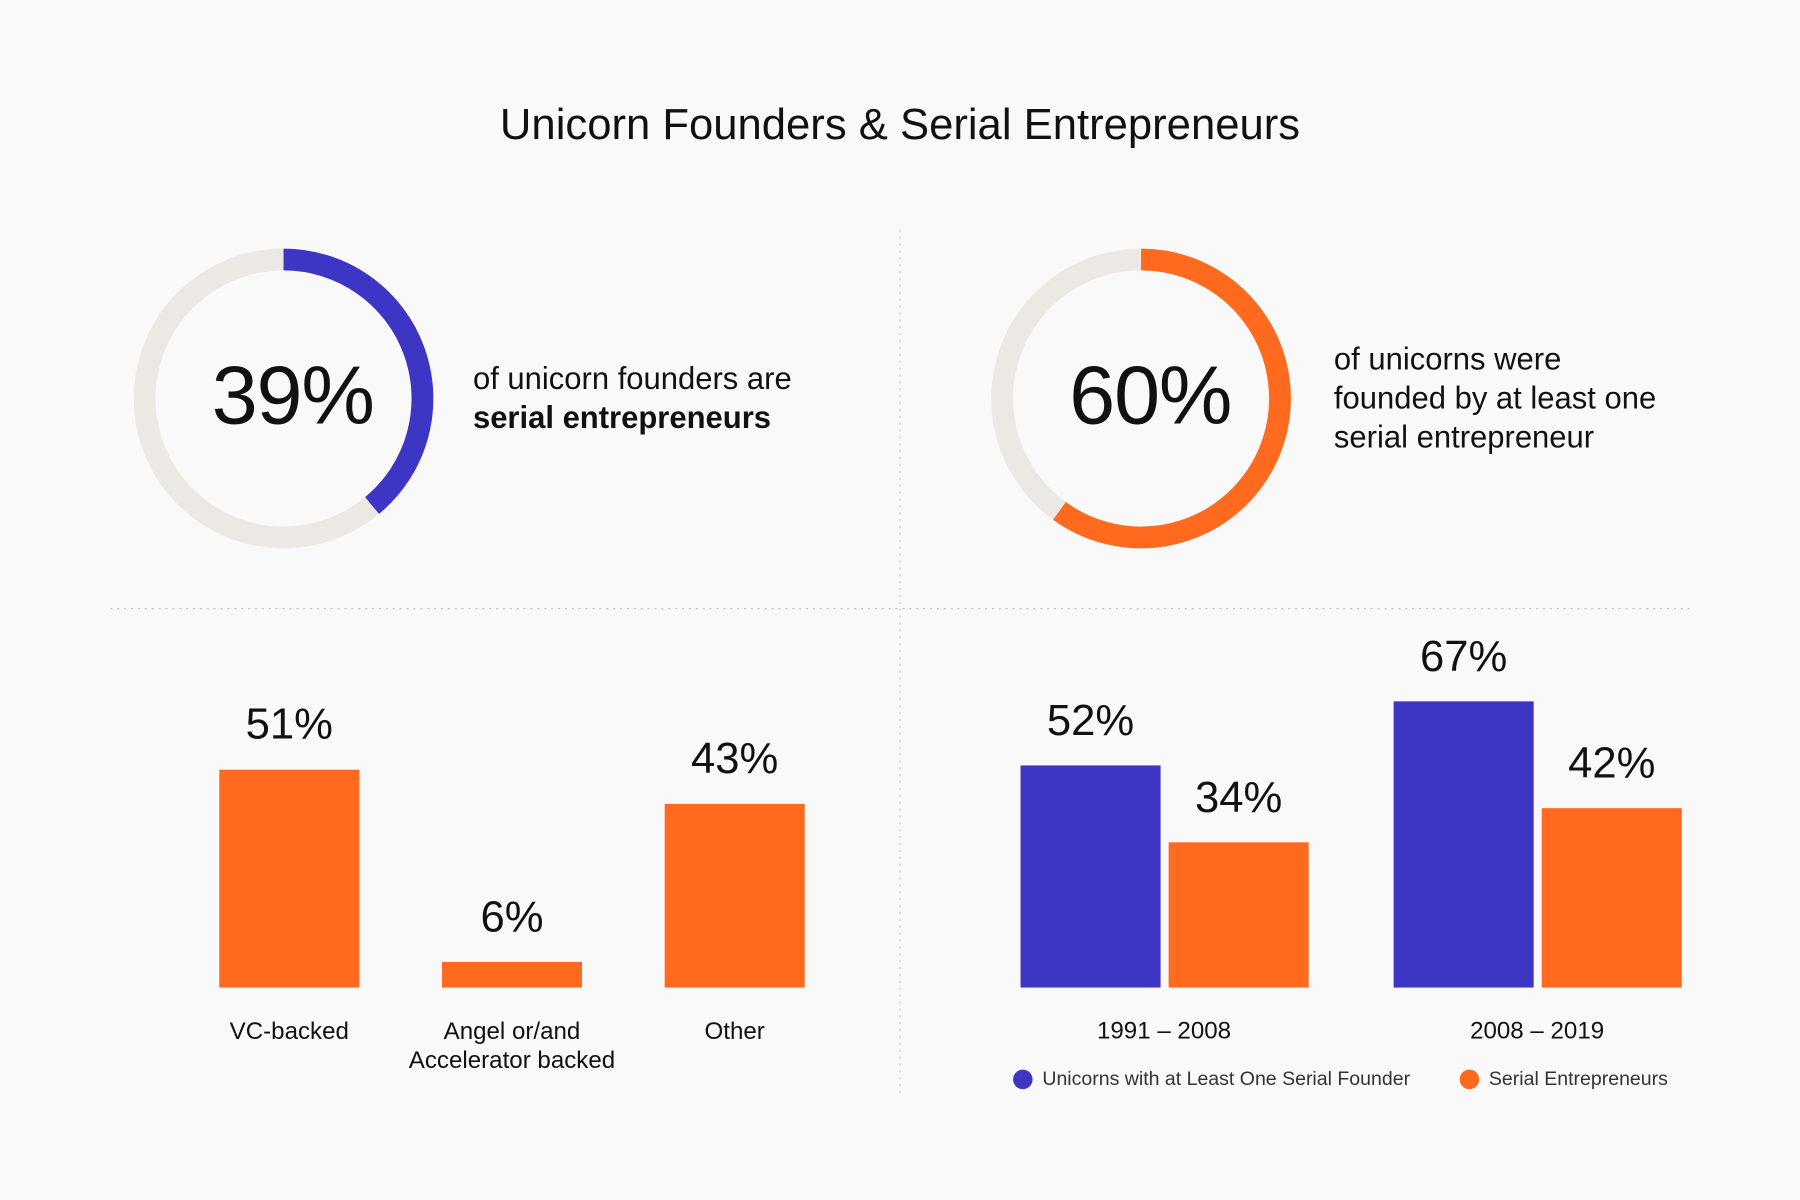 Image resolution: width=1800 pixels, height=1200 pixels. I want to click on donut-value-label: 60%, so click(1150, 396).